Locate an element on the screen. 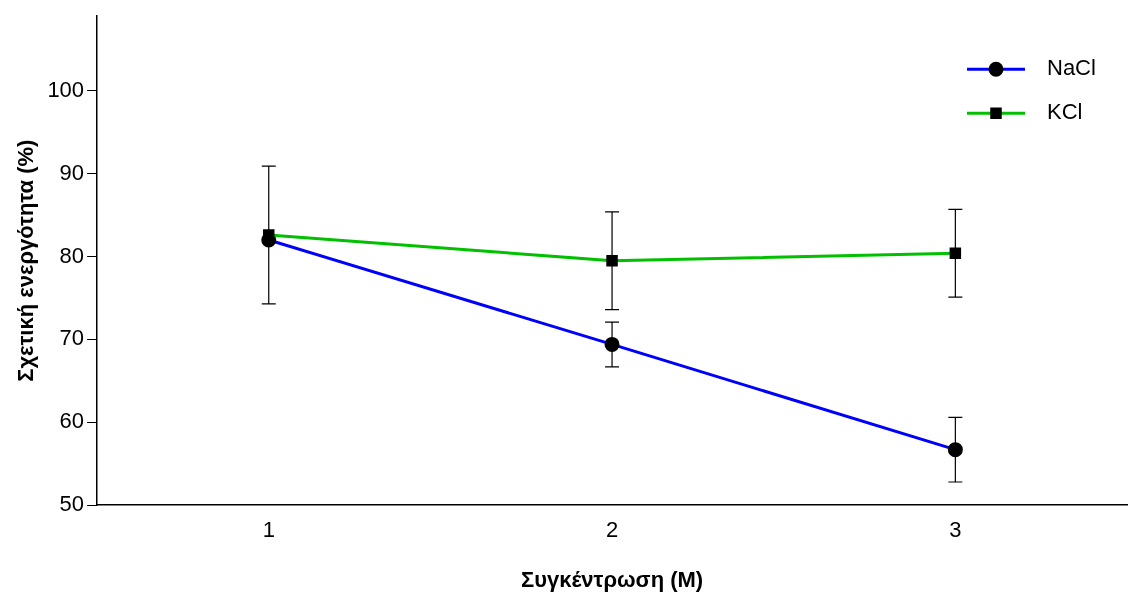 Image resolution: width=1136 pixels, height=598 pixels. x-tick-label: 2 is located at coordinates (612, 530).